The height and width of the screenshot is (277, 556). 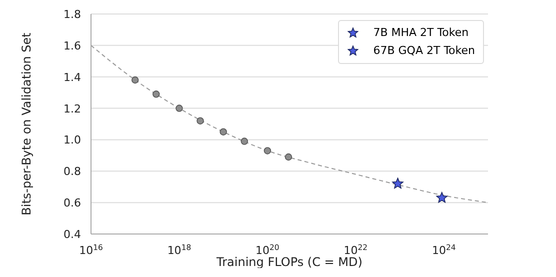 What do you see at coordinates (91, 249) in the screenshot?
I see `x-tick-label: 10$^{16}$` at bounding box center [91, 249].